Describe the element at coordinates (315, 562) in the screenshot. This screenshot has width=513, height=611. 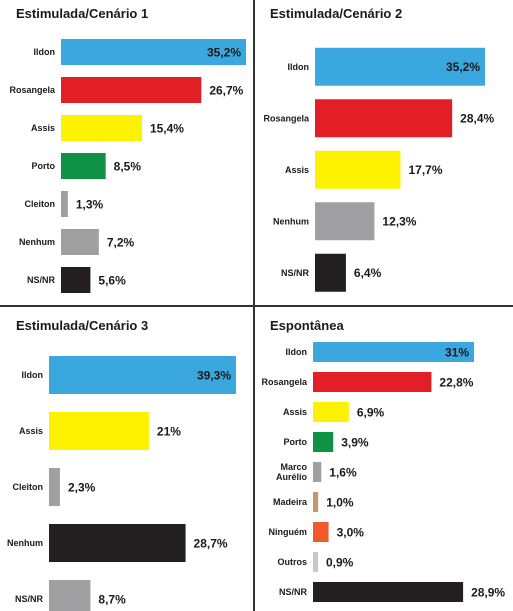
I see `bar-outros` at that location.